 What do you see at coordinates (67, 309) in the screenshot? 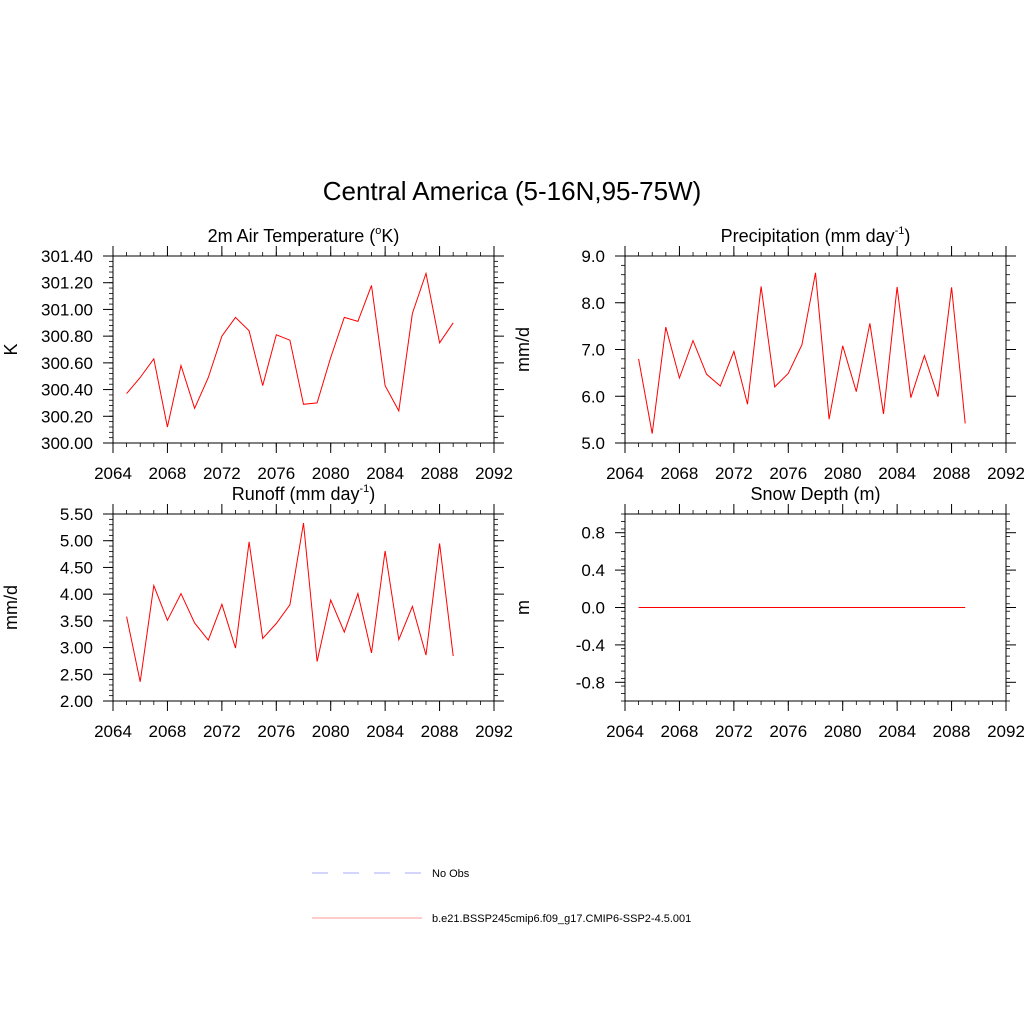
I see `air-temperature-ytick-label: 301.00` at bounding box center [67, 309].